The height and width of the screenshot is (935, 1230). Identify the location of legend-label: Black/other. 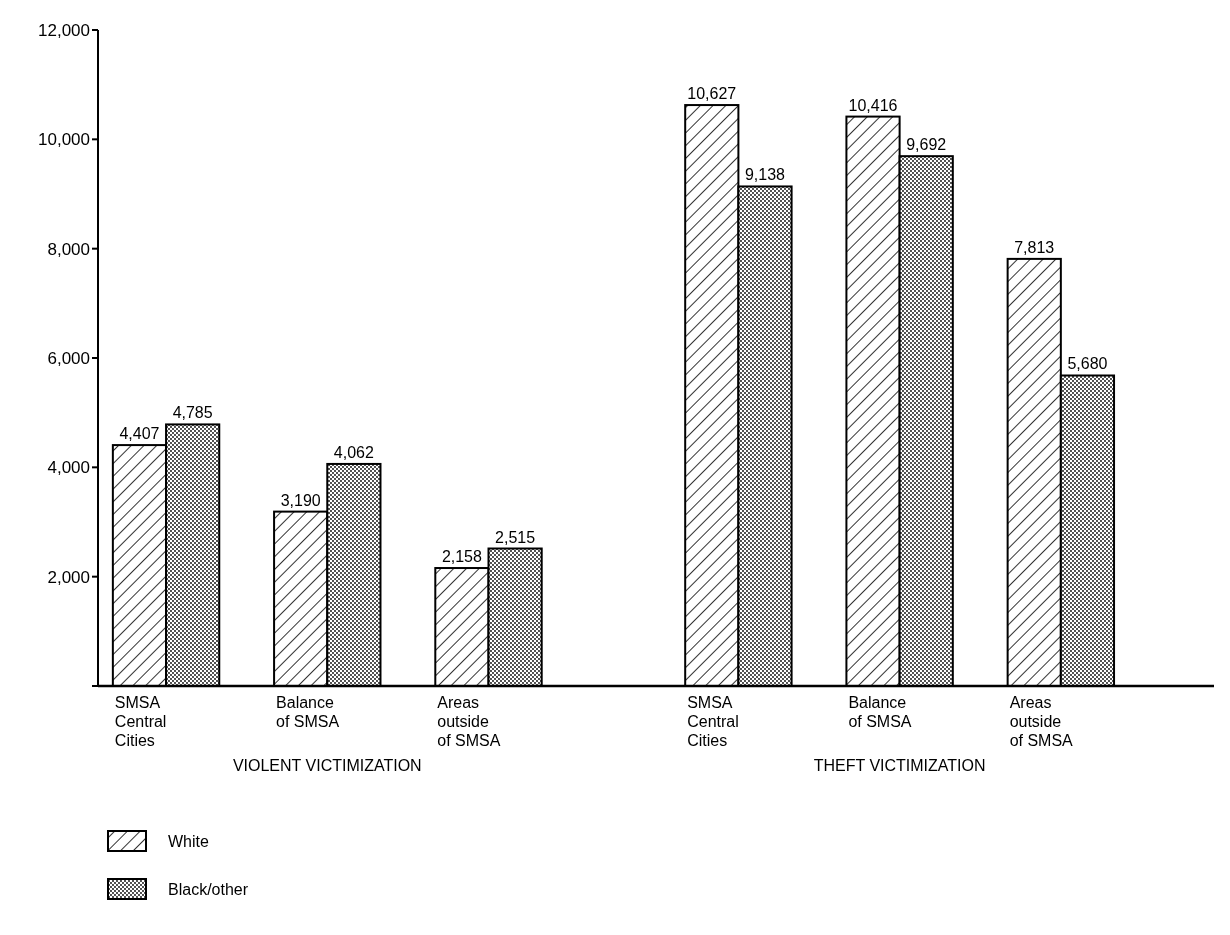
(208, 889).